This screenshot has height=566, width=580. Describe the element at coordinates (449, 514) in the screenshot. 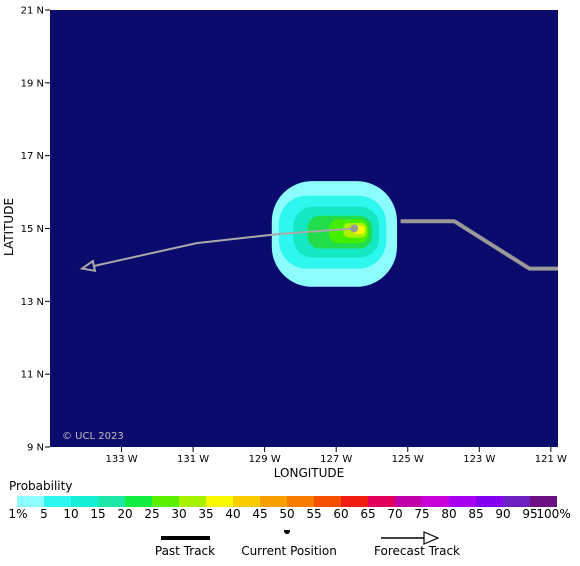

I see `probability-scale-label: 80` at that location.